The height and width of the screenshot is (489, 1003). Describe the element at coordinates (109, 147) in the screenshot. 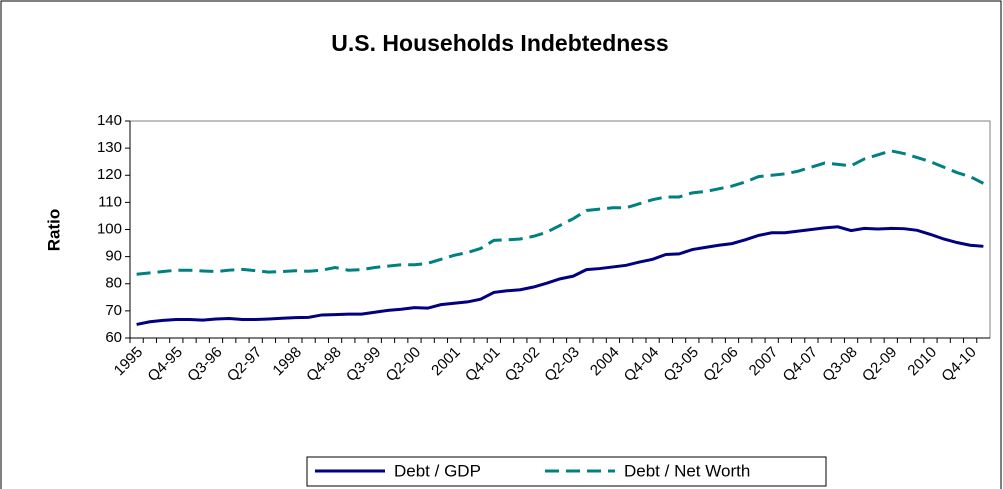

I see `y-tick-label: 130` at that location.